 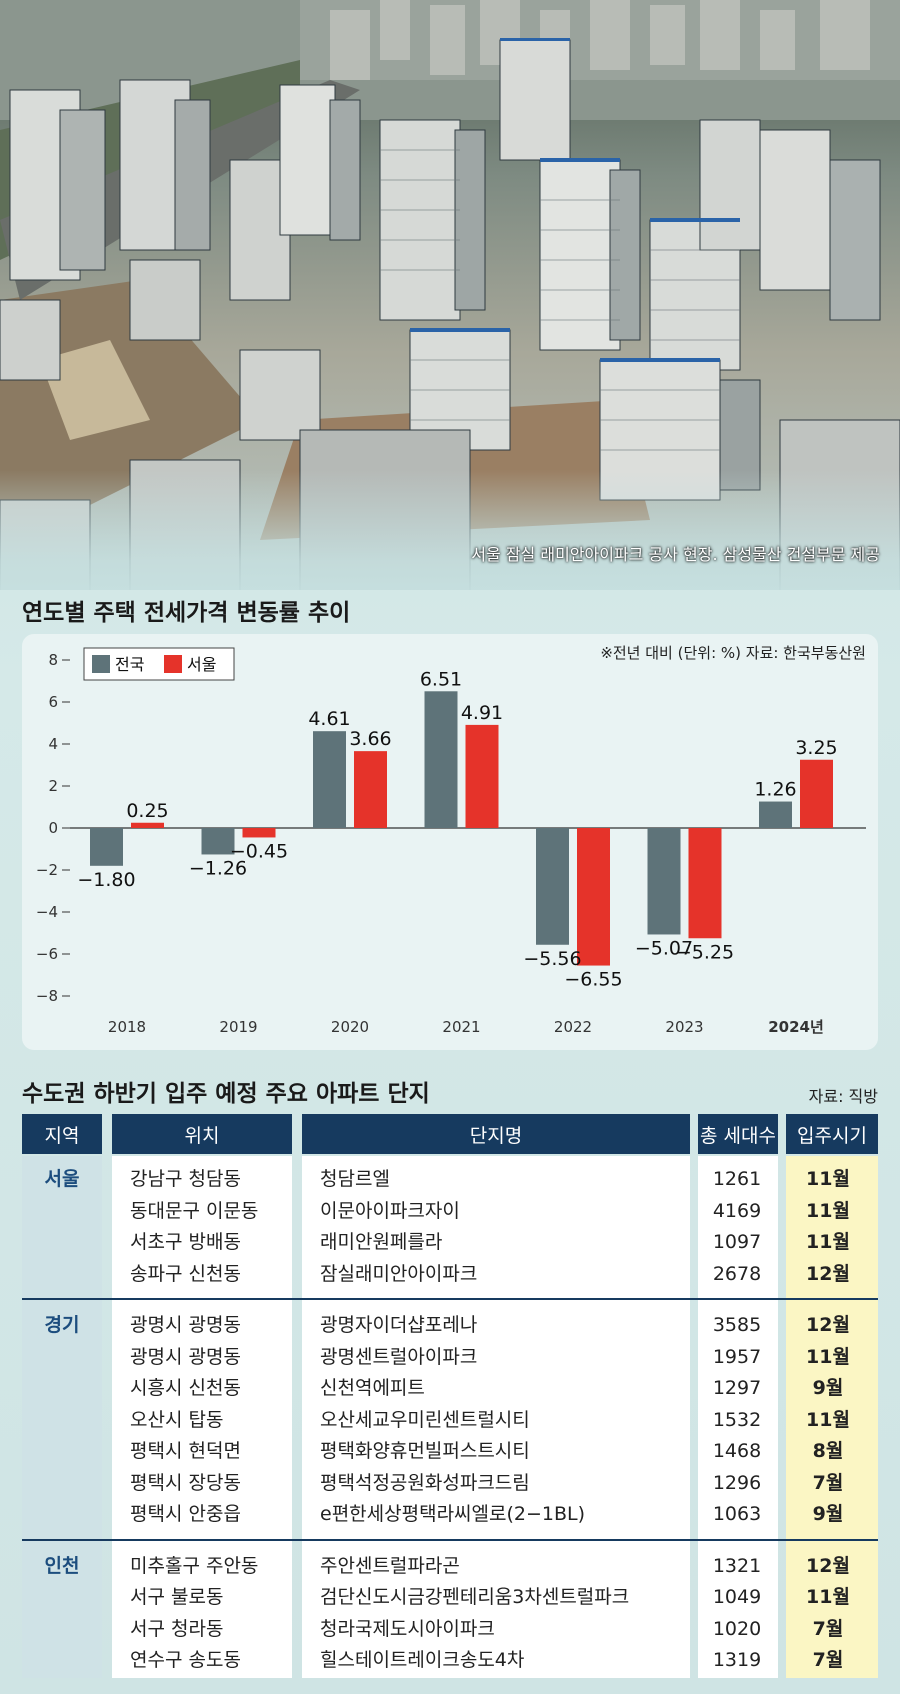 What do you see at coordinates (399, 1356) in the screenshot?
I see `complex-name-cell: 광명센트럴아이파크` at bounding box center [399, 1356].